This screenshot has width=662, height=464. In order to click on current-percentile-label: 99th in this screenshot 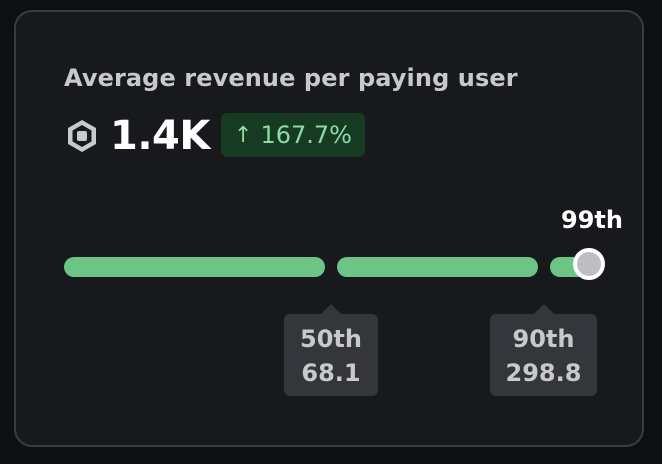, I will do `click(592, 220)`.